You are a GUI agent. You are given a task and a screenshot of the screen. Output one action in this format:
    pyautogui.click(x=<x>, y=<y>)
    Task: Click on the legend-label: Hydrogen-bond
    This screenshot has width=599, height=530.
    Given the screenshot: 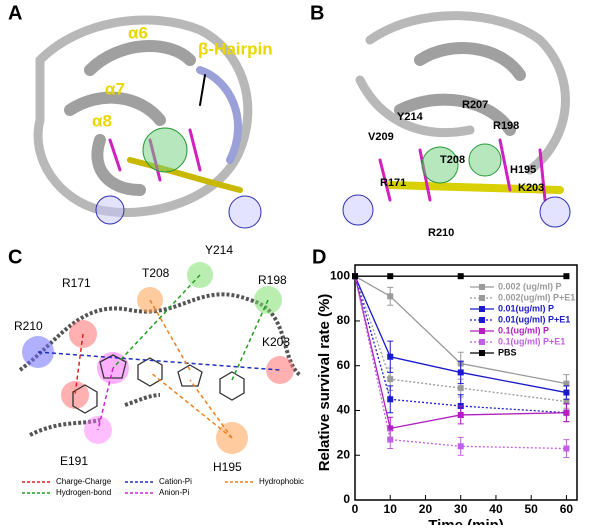 What is the action you would take?
    pyautogui.click(x=83, y=492)
    